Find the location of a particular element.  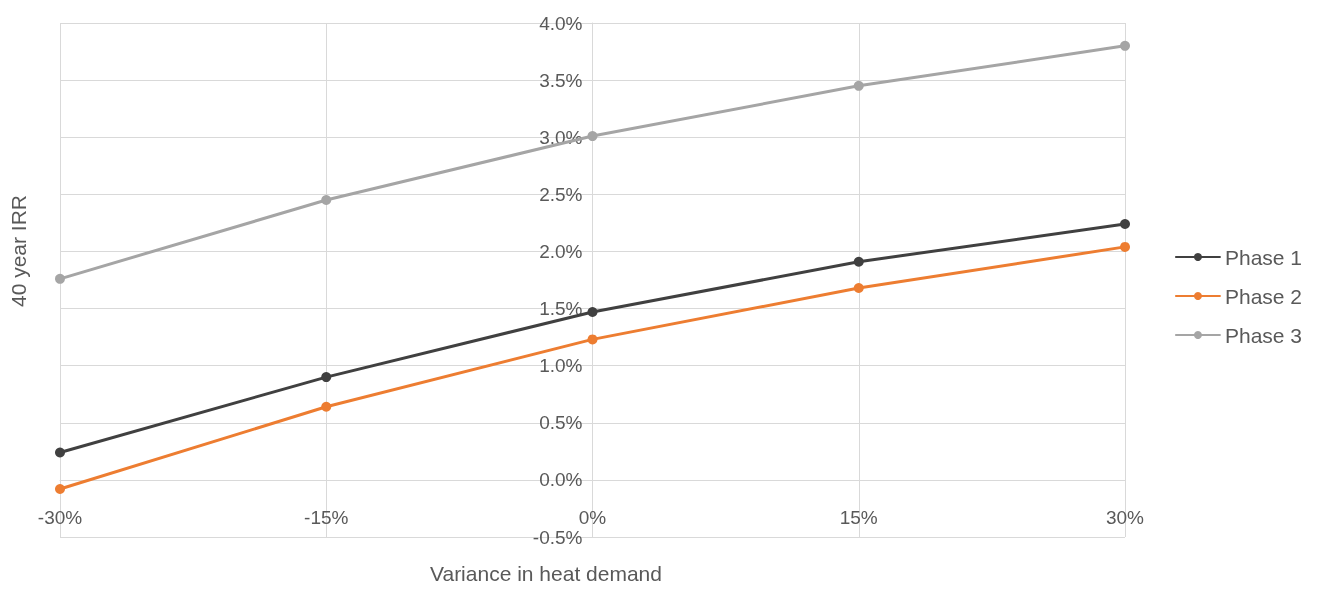

legend-label: Phase 1 is located at coordinates (1263, 257).